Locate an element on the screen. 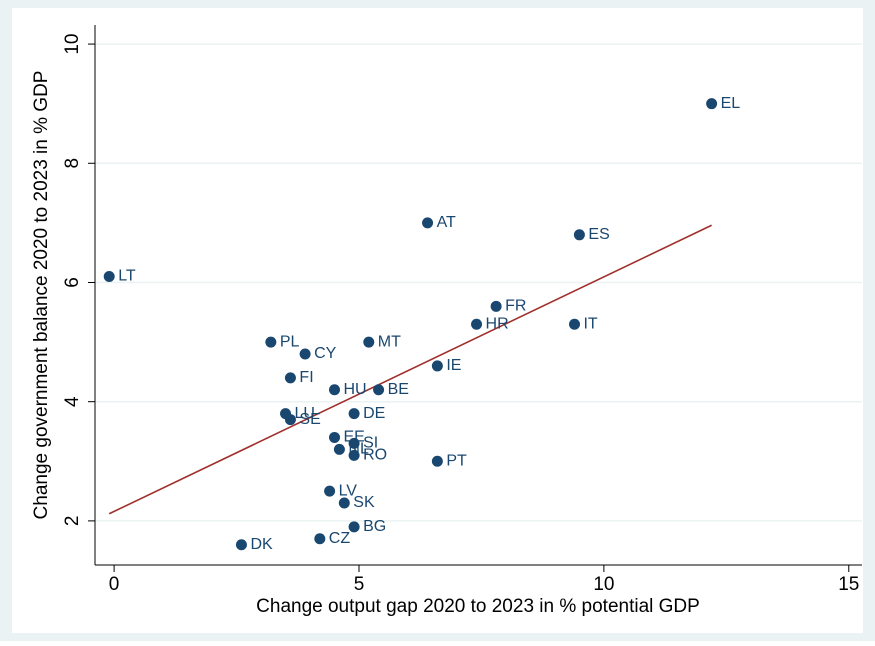  point-label: IE is located at coordinates (453, 365).